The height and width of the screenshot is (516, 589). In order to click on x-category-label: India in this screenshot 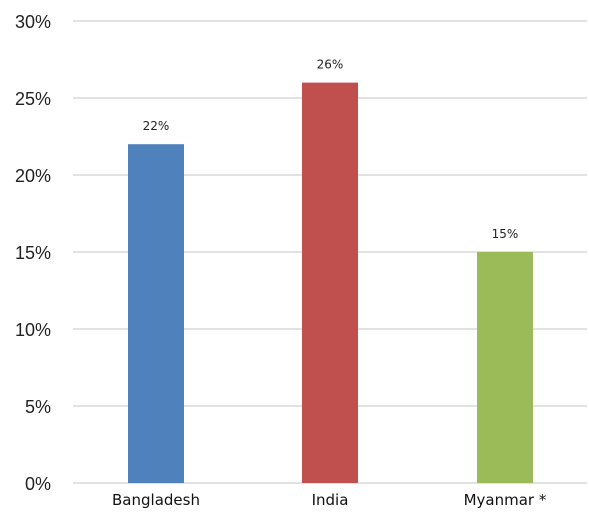, I will do `click(330, 500)`.